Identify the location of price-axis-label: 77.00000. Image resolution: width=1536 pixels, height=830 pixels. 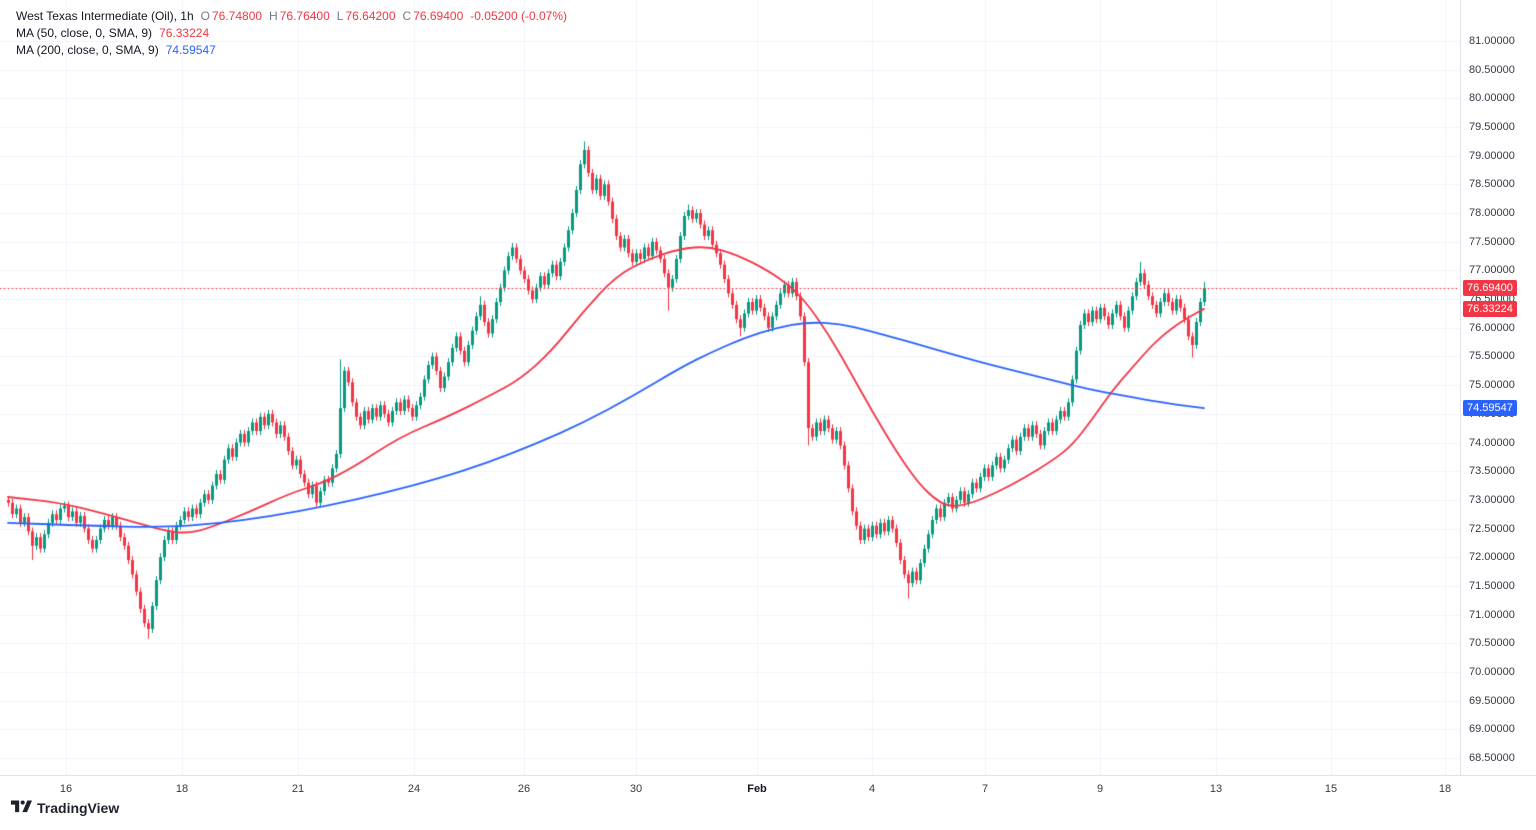
(1492, 270).